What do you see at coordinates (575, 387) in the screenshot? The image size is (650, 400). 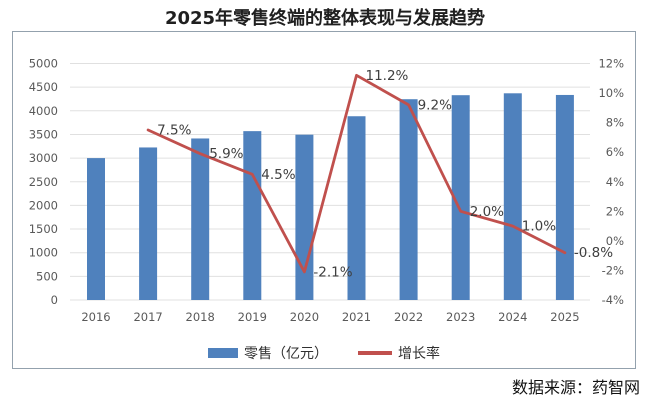 I see `data-source: 数据来源：药智网` at bounding box center [575, 387].